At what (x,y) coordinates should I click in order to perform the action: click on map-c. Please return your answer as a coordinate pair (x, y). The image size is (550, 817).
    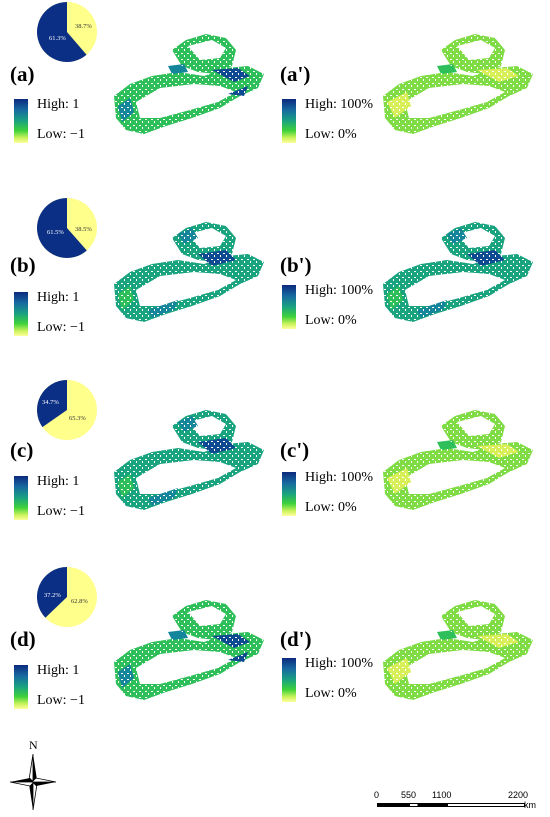
    Looking at the image, I should click on (188, 457).